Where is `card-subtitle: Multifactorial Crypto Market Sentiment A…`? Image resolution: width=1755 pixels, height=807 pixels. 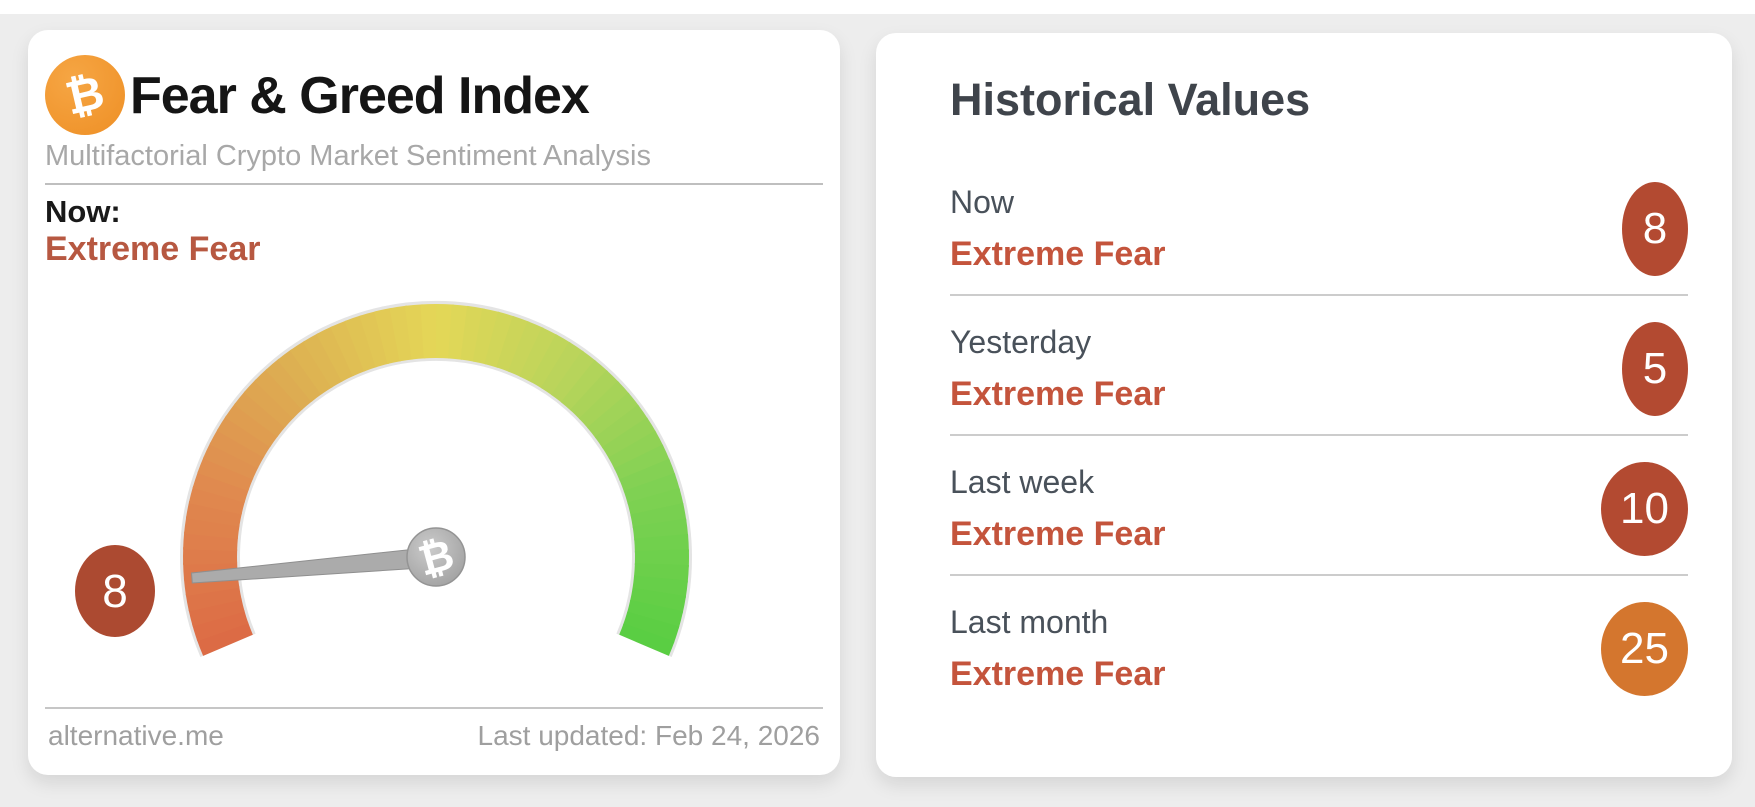 card-subtitle: Multifactorial Crypto Market Sentiment A… is located at coordinates (348, 156).